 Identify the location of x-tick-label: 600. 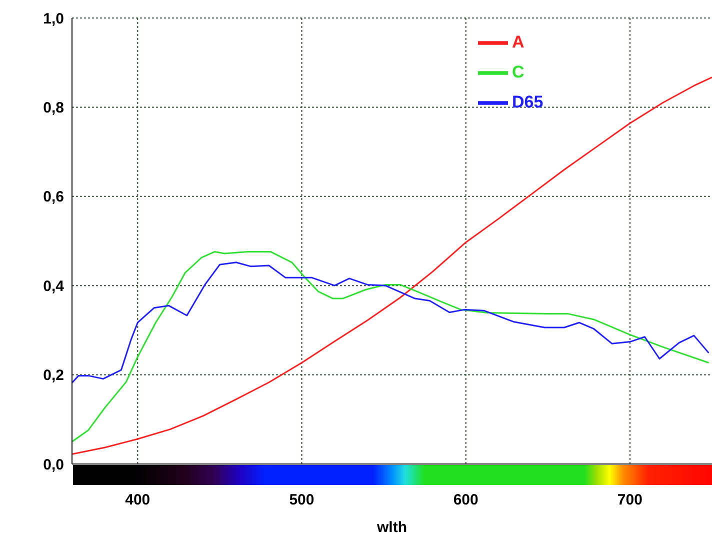
(465, 500).